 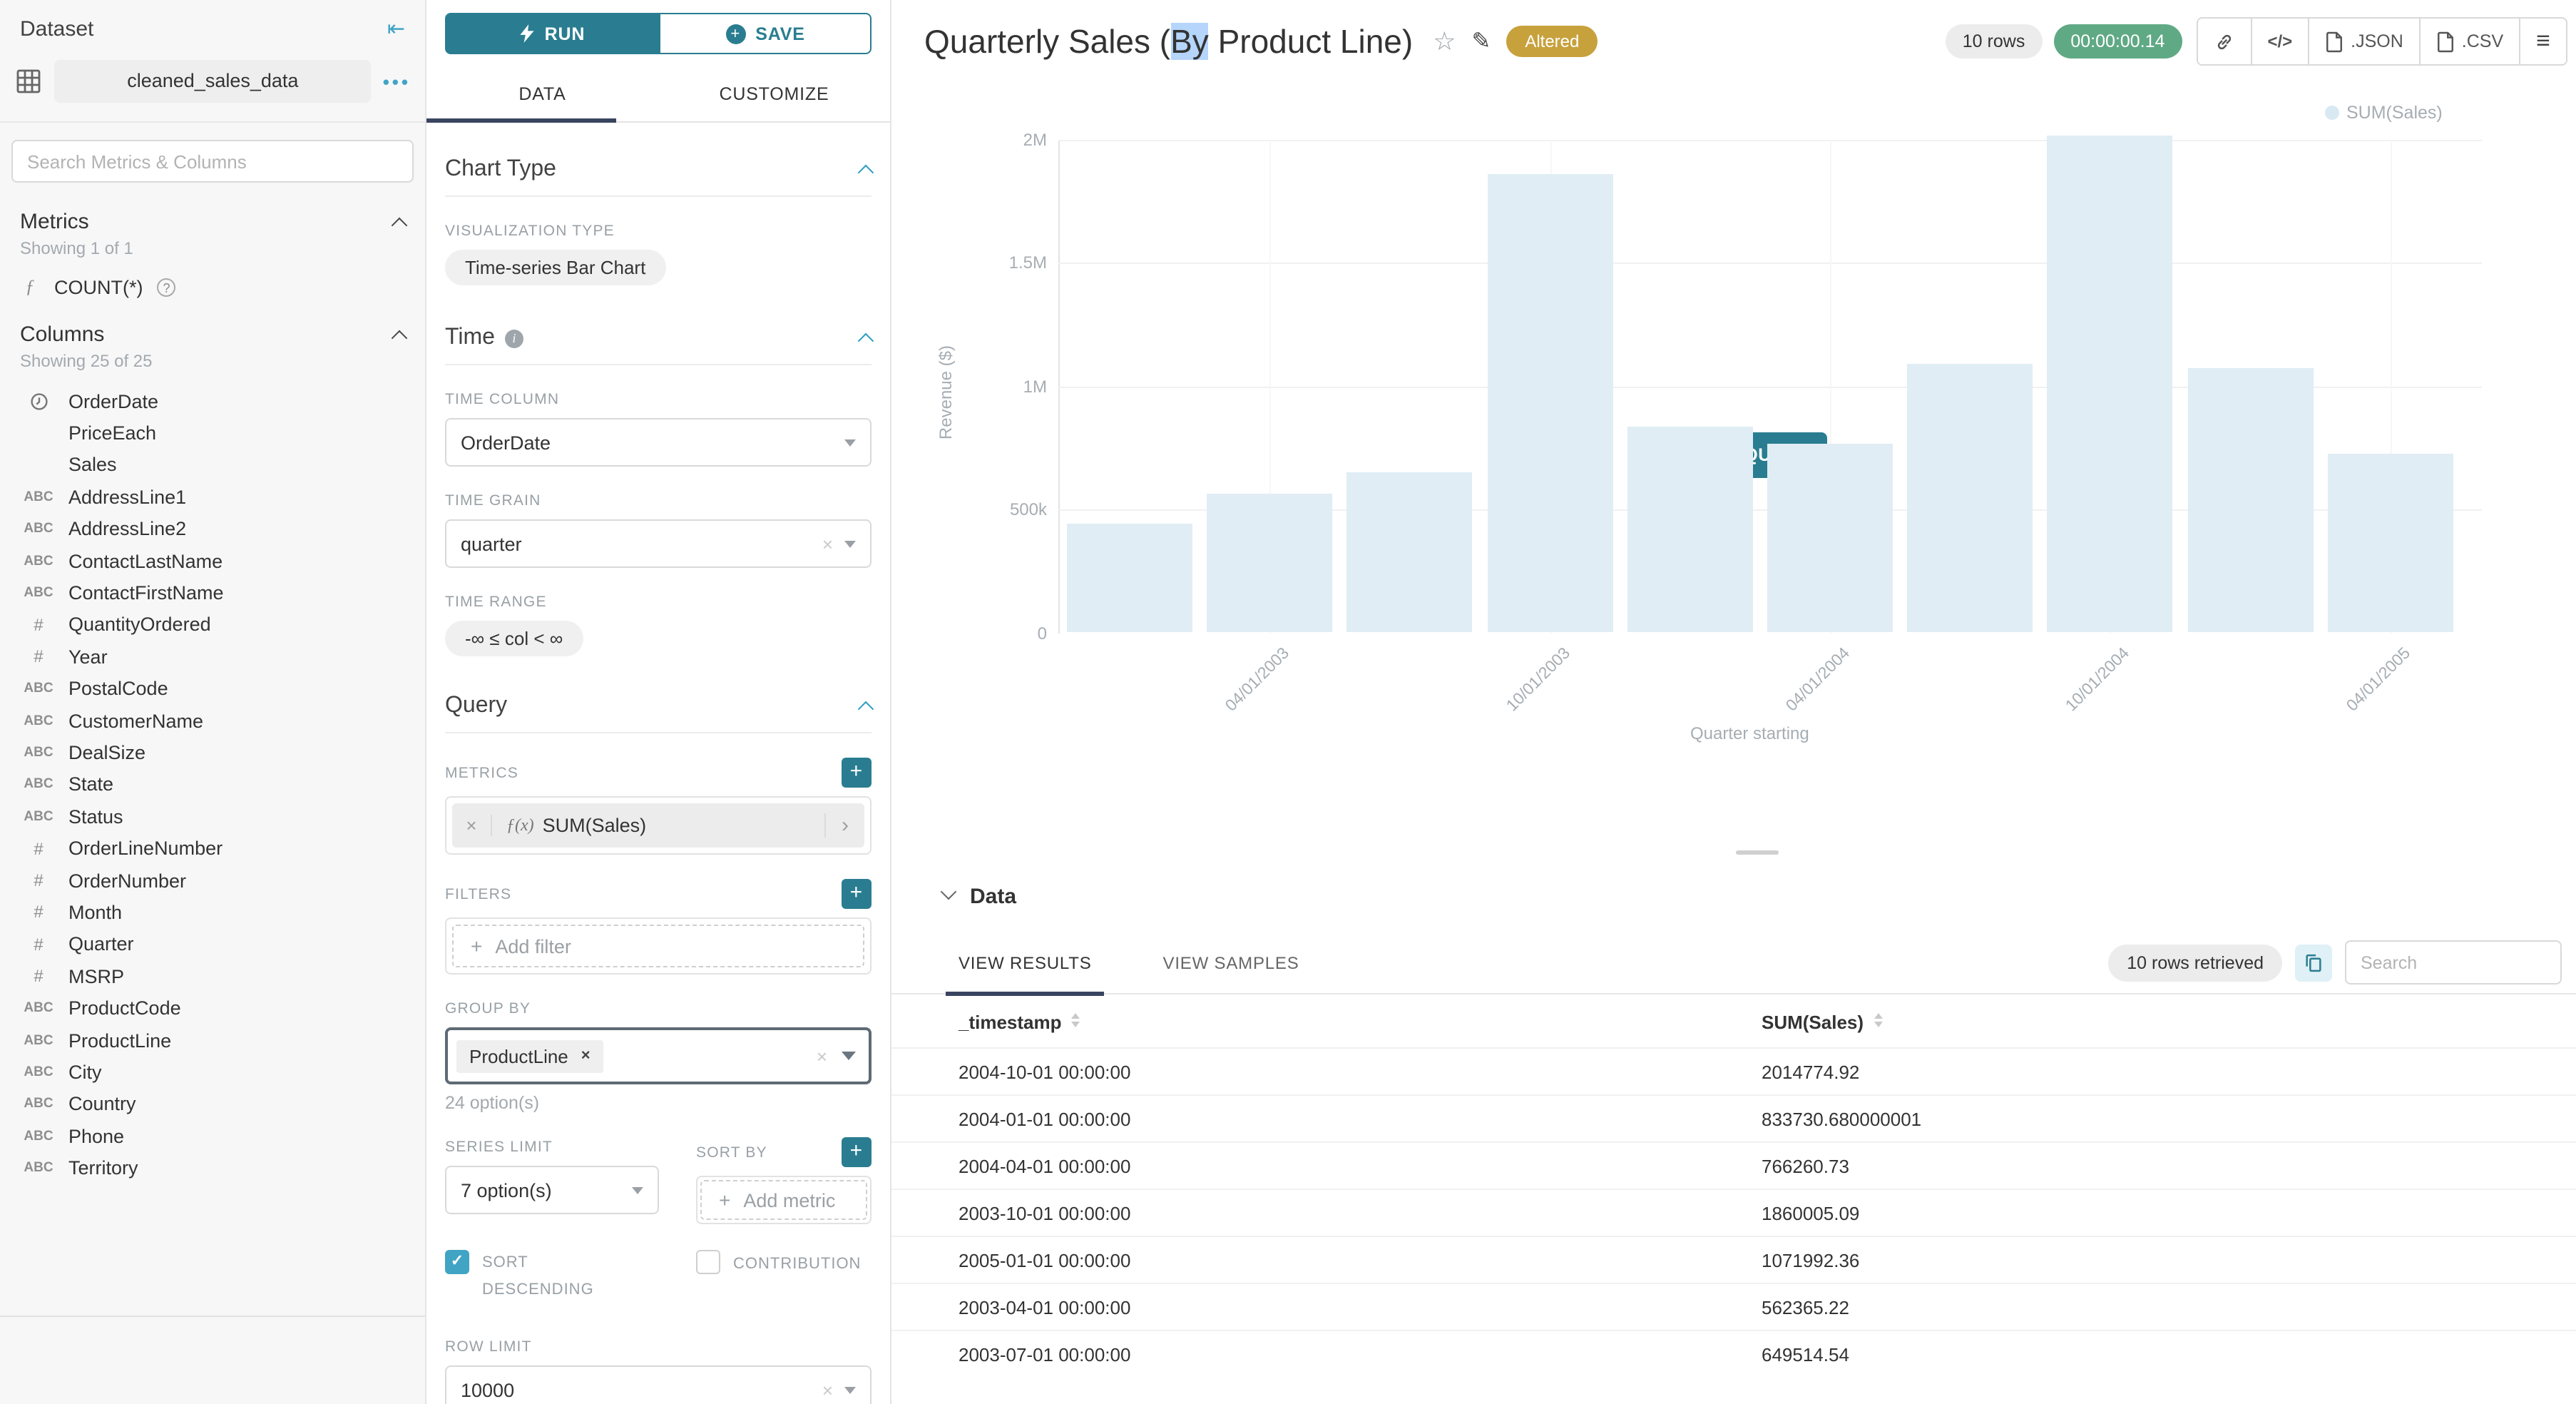 What do you see at coordinates (96, 912) in the screenshot?
I see `column-name: Month` at bounding box center [96, 912].